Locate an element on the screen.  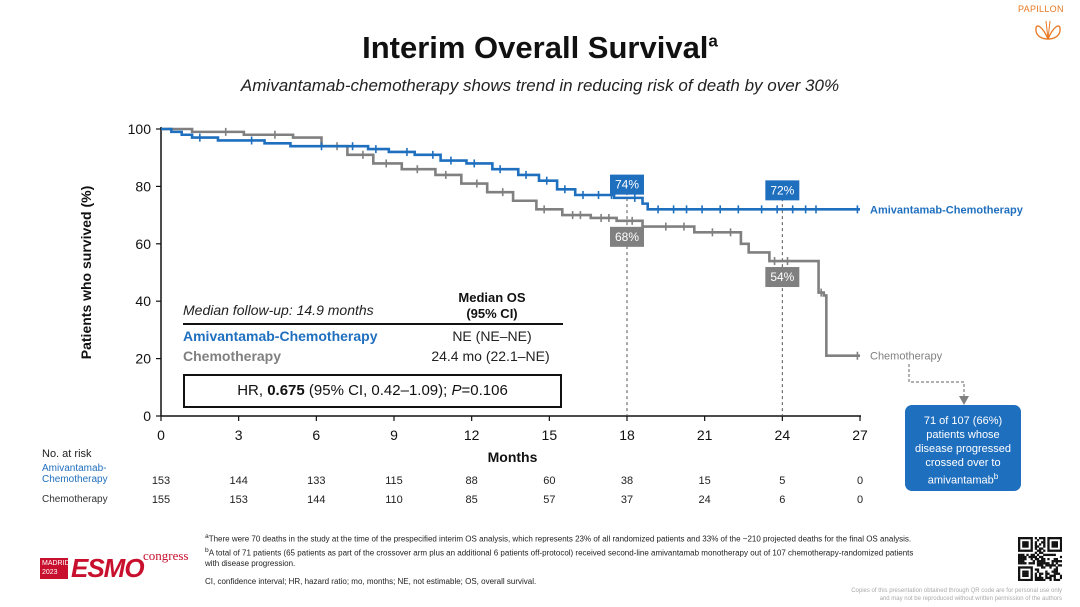
risk-value-amivantamab-month-12: 88 is located at coordinates (471, 481).